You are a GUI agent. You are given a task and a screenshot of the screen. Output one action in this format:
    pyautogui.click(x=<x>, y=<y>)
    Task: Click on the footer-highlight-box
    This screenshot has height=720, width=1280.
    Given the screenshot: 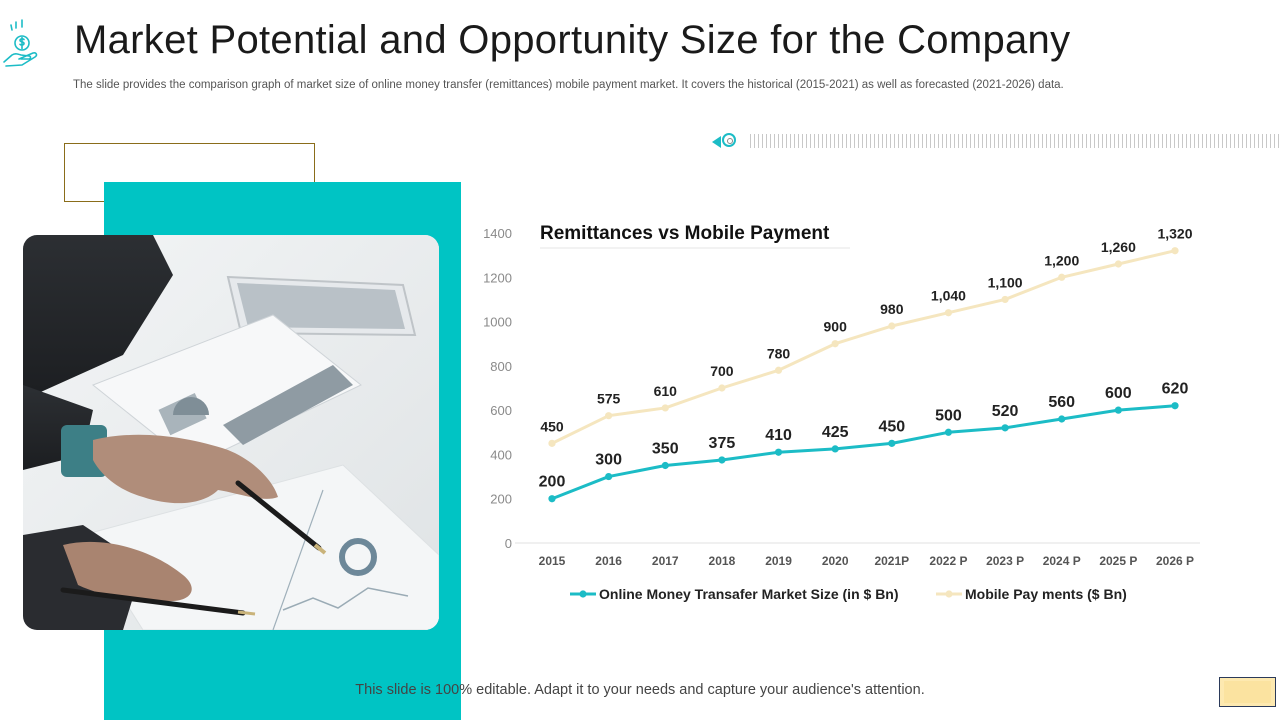 What is the action you would take?
    pyautogui.click(x=1247, y=692)
    